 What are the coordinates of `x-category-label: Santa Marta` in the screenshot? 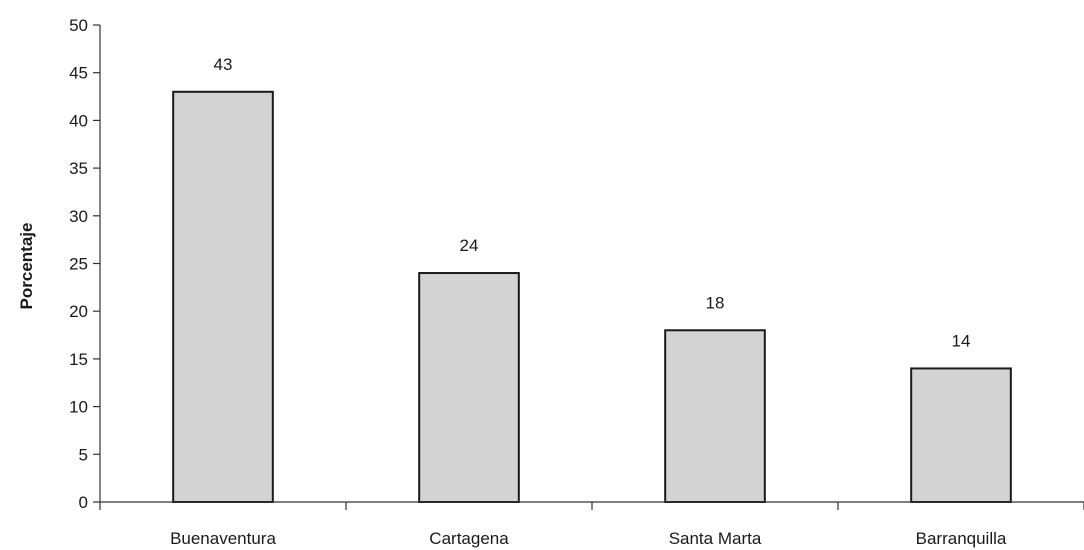 It's located at (715, 538).